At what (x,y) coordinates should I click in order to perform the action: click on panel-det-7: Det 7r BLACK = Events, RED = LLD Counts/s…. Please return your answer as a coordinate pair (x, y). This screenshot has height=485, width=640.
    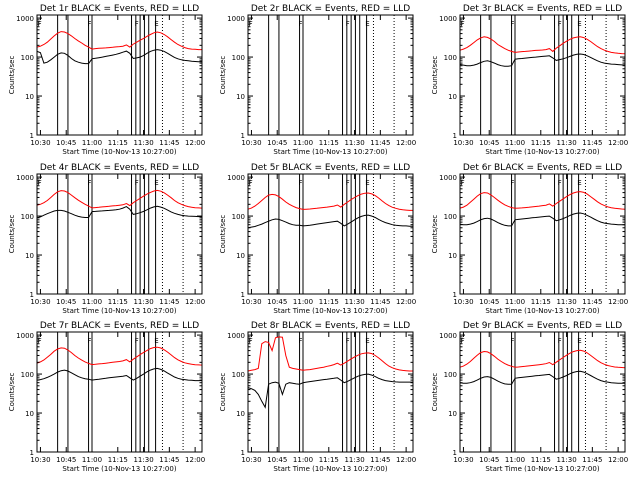
    Looking at the image, I should click on (106, 397).